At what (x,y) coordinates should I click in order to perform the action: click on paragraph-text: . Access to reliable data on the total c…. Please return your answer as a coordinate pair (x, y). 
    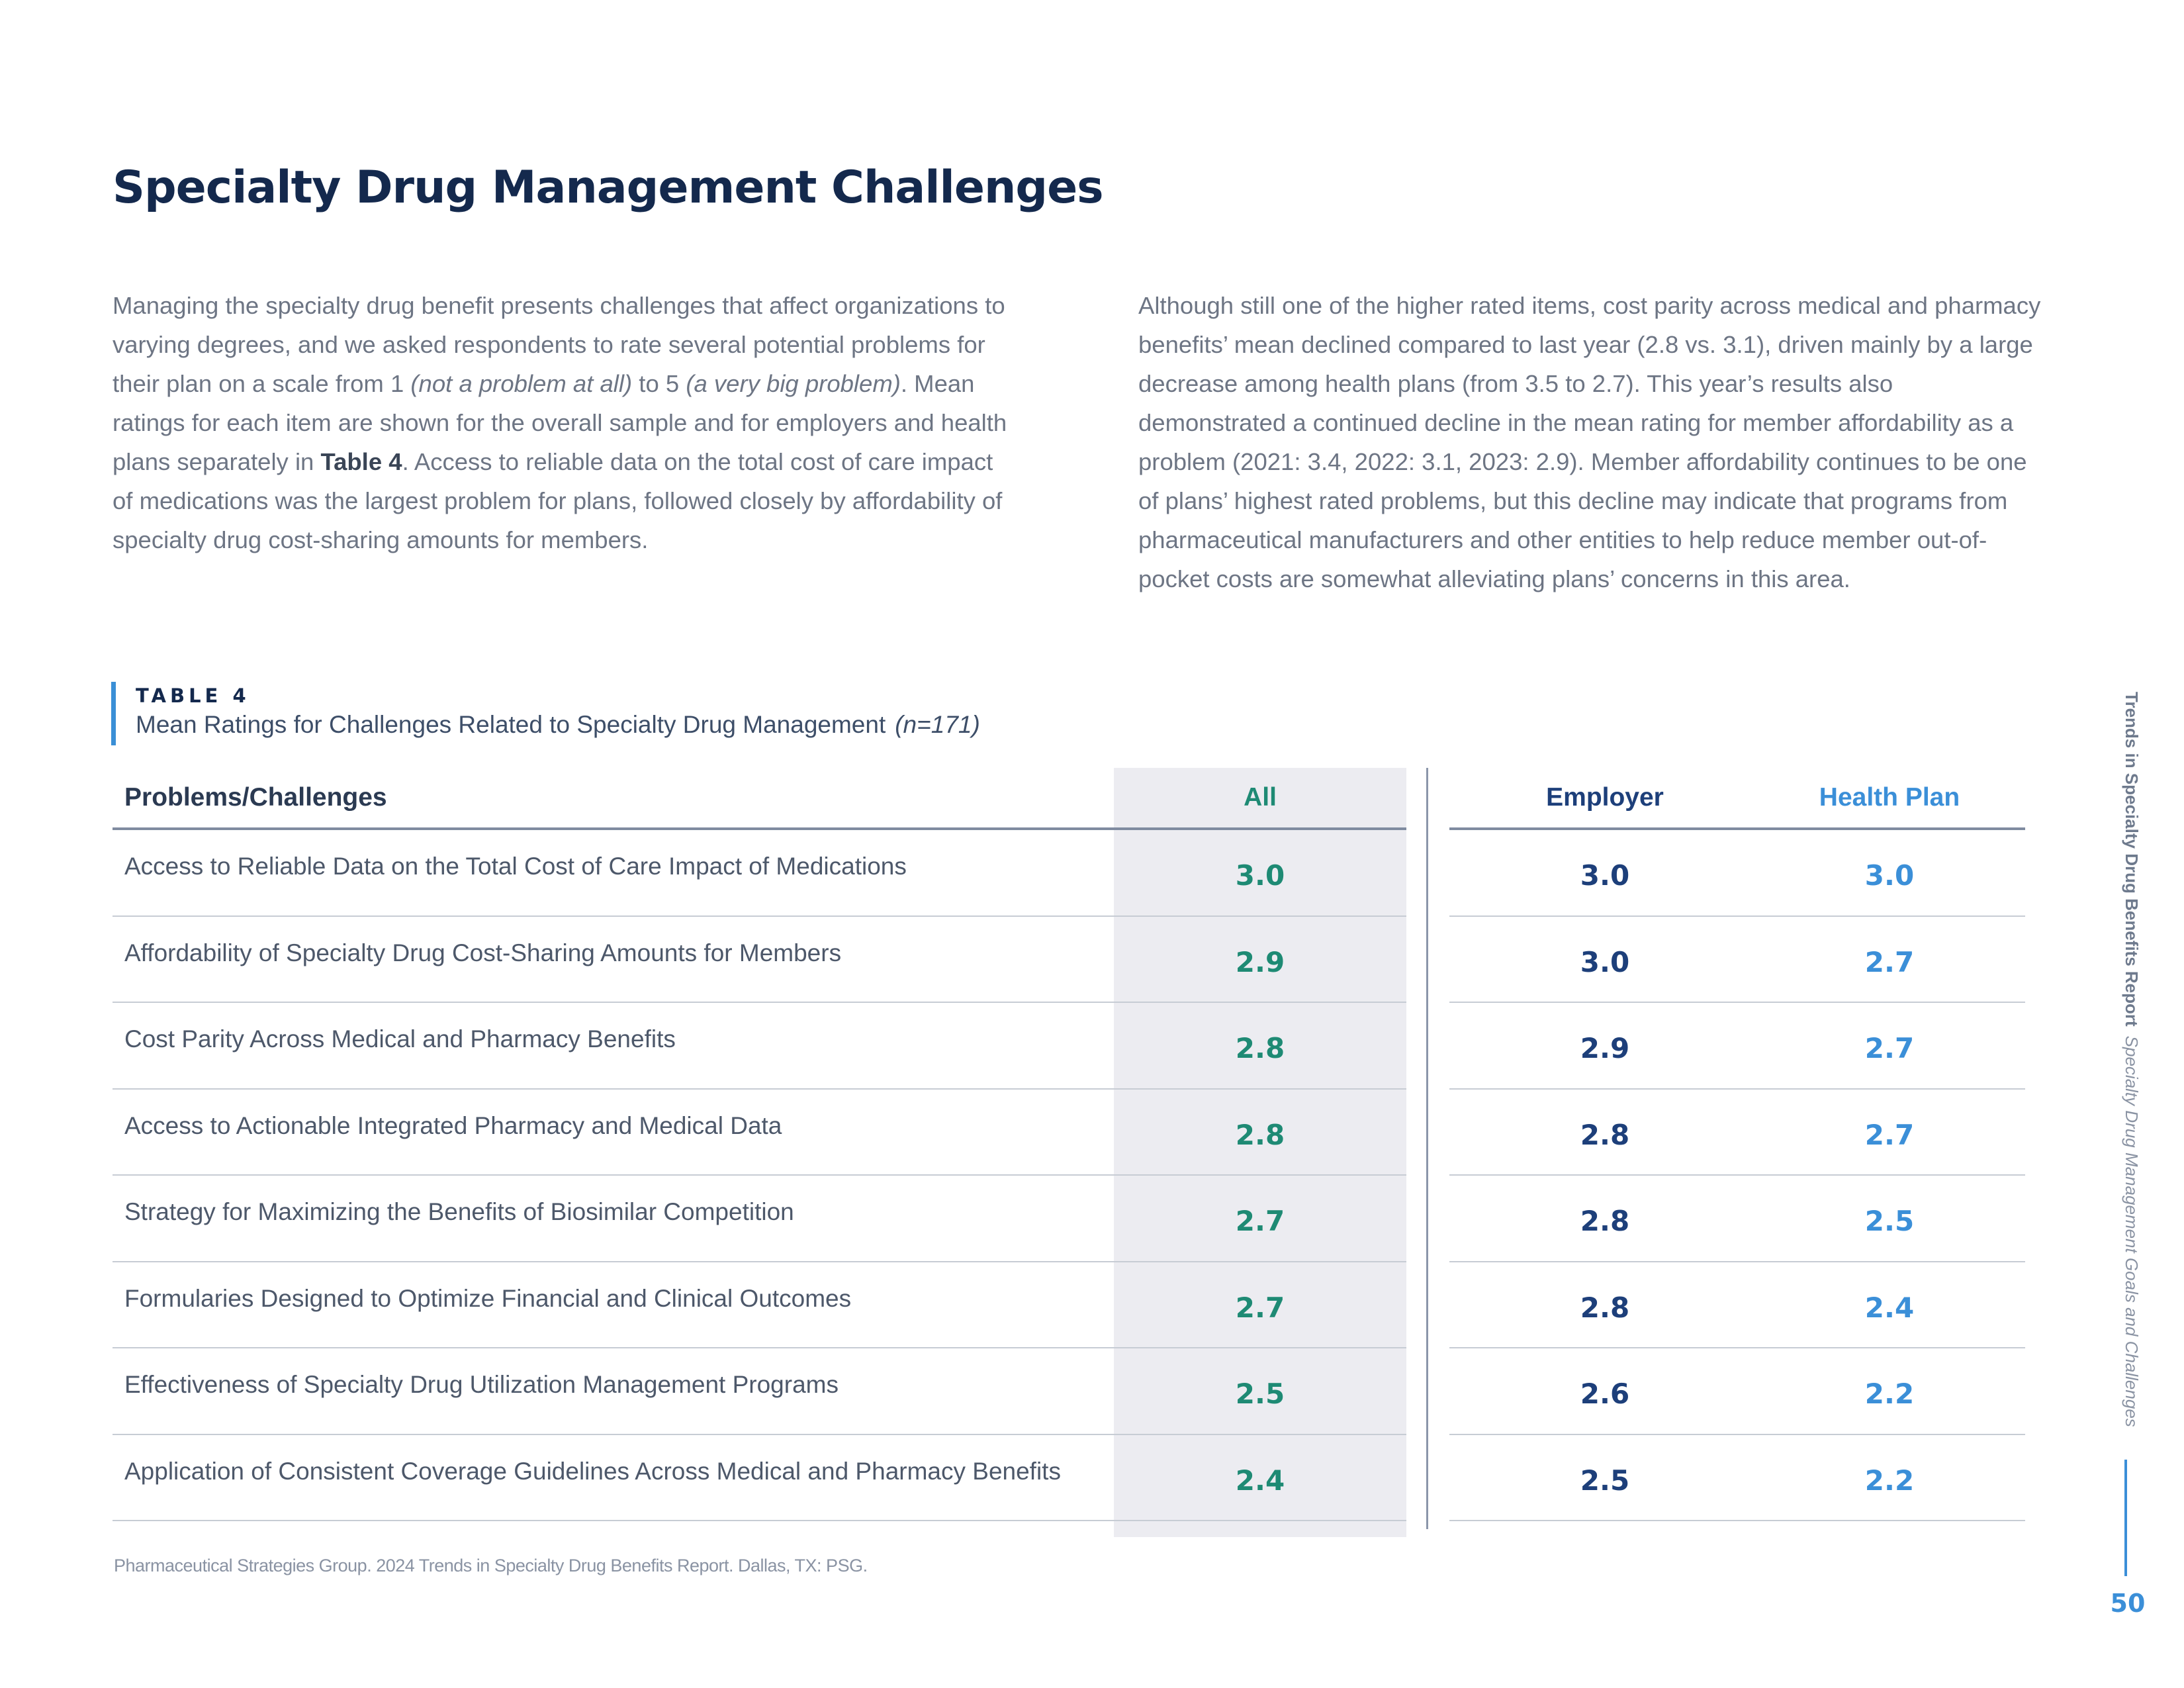
    Looking at the image, I should click on (558, 500).